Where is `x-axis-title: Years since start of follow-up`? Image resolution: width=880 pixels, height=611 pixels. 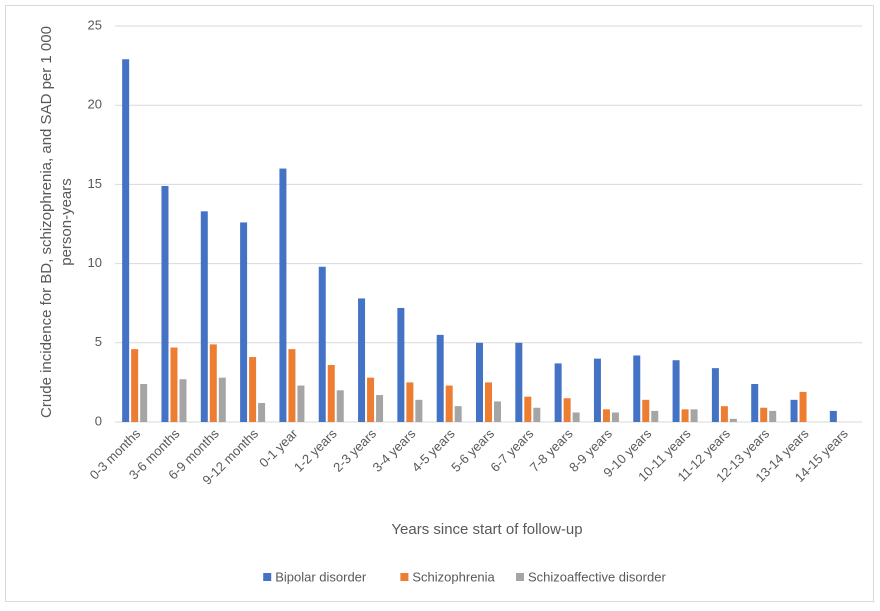 x-axis-title: Years since start of follow-up is located at coordinates (486, 529).